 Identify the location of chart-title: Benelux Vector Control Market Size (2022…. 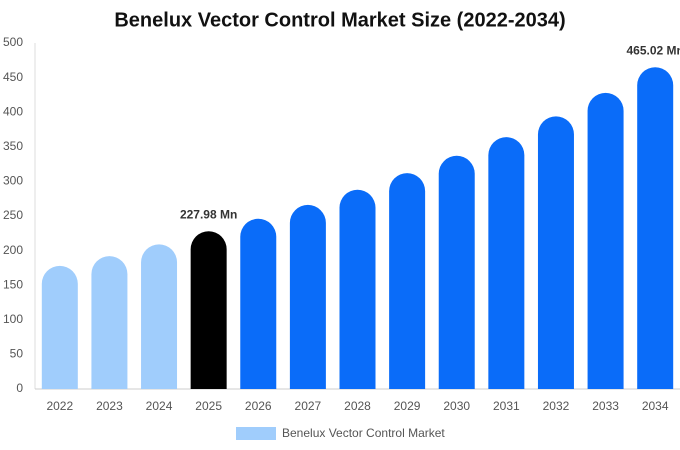
(339, 20).